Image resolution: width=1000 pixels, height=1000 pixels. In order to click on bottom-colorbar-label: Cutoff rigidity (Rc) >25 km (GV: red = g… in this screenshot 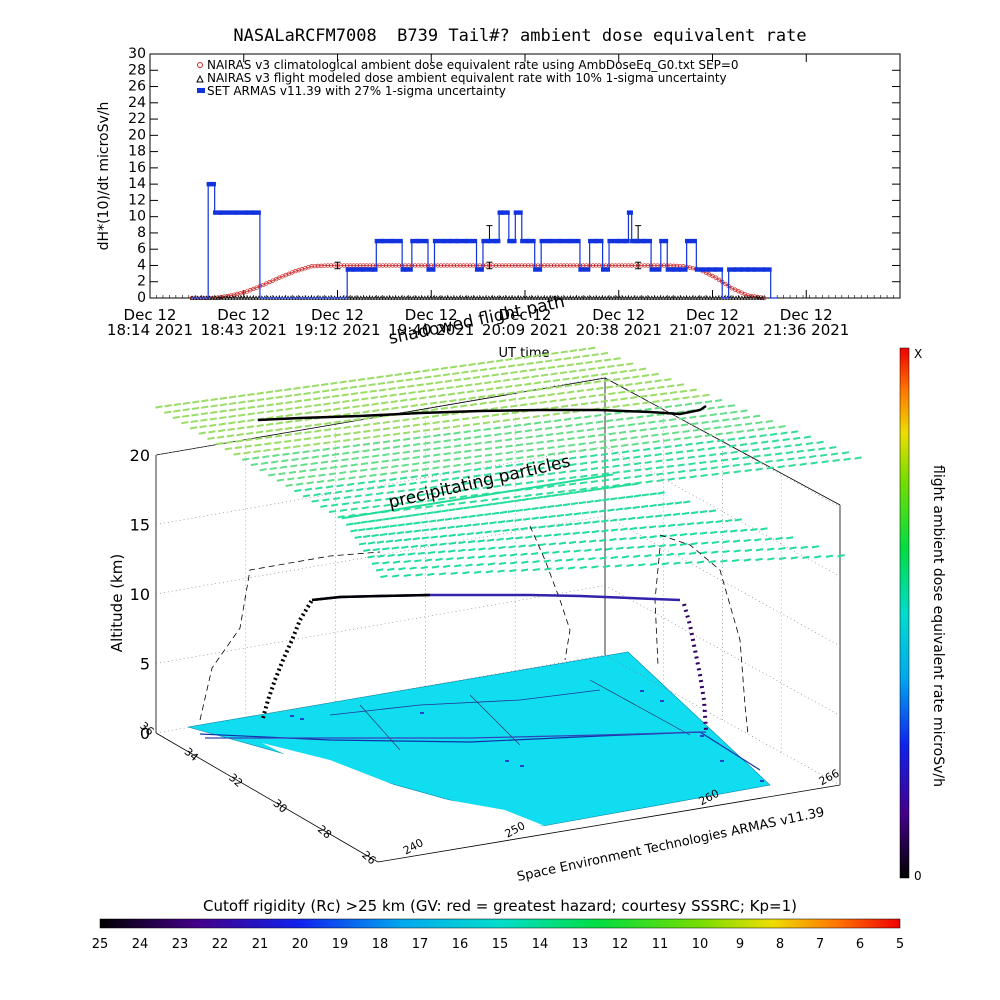, I will do `click(500, 906)`.